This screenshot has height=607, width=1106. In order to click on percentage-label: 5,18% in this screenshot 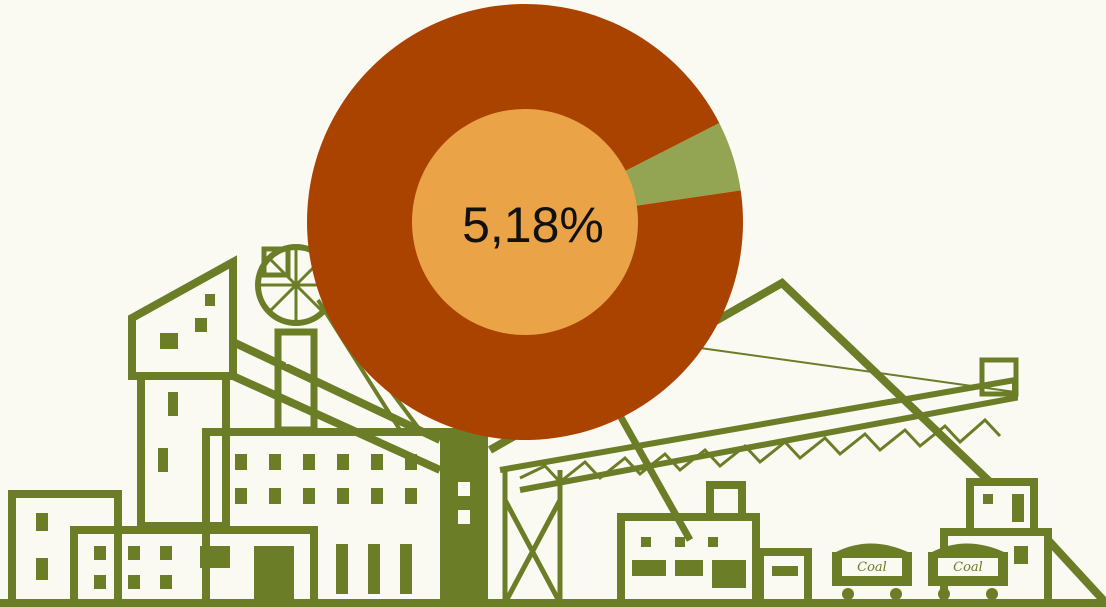, I will do `click(533, 225)`.